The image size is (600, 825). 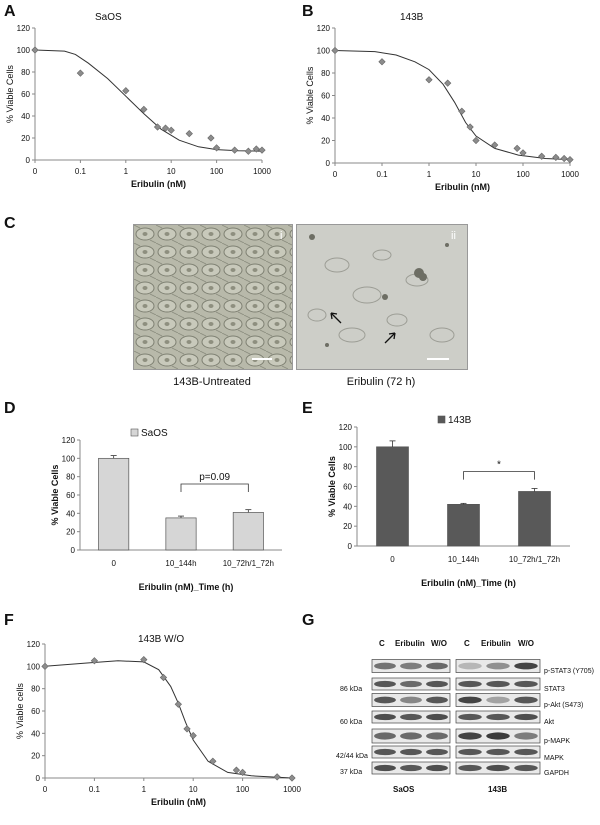 I want to click on chart-d-ytick-label: 80, so click(x=70, y=477).